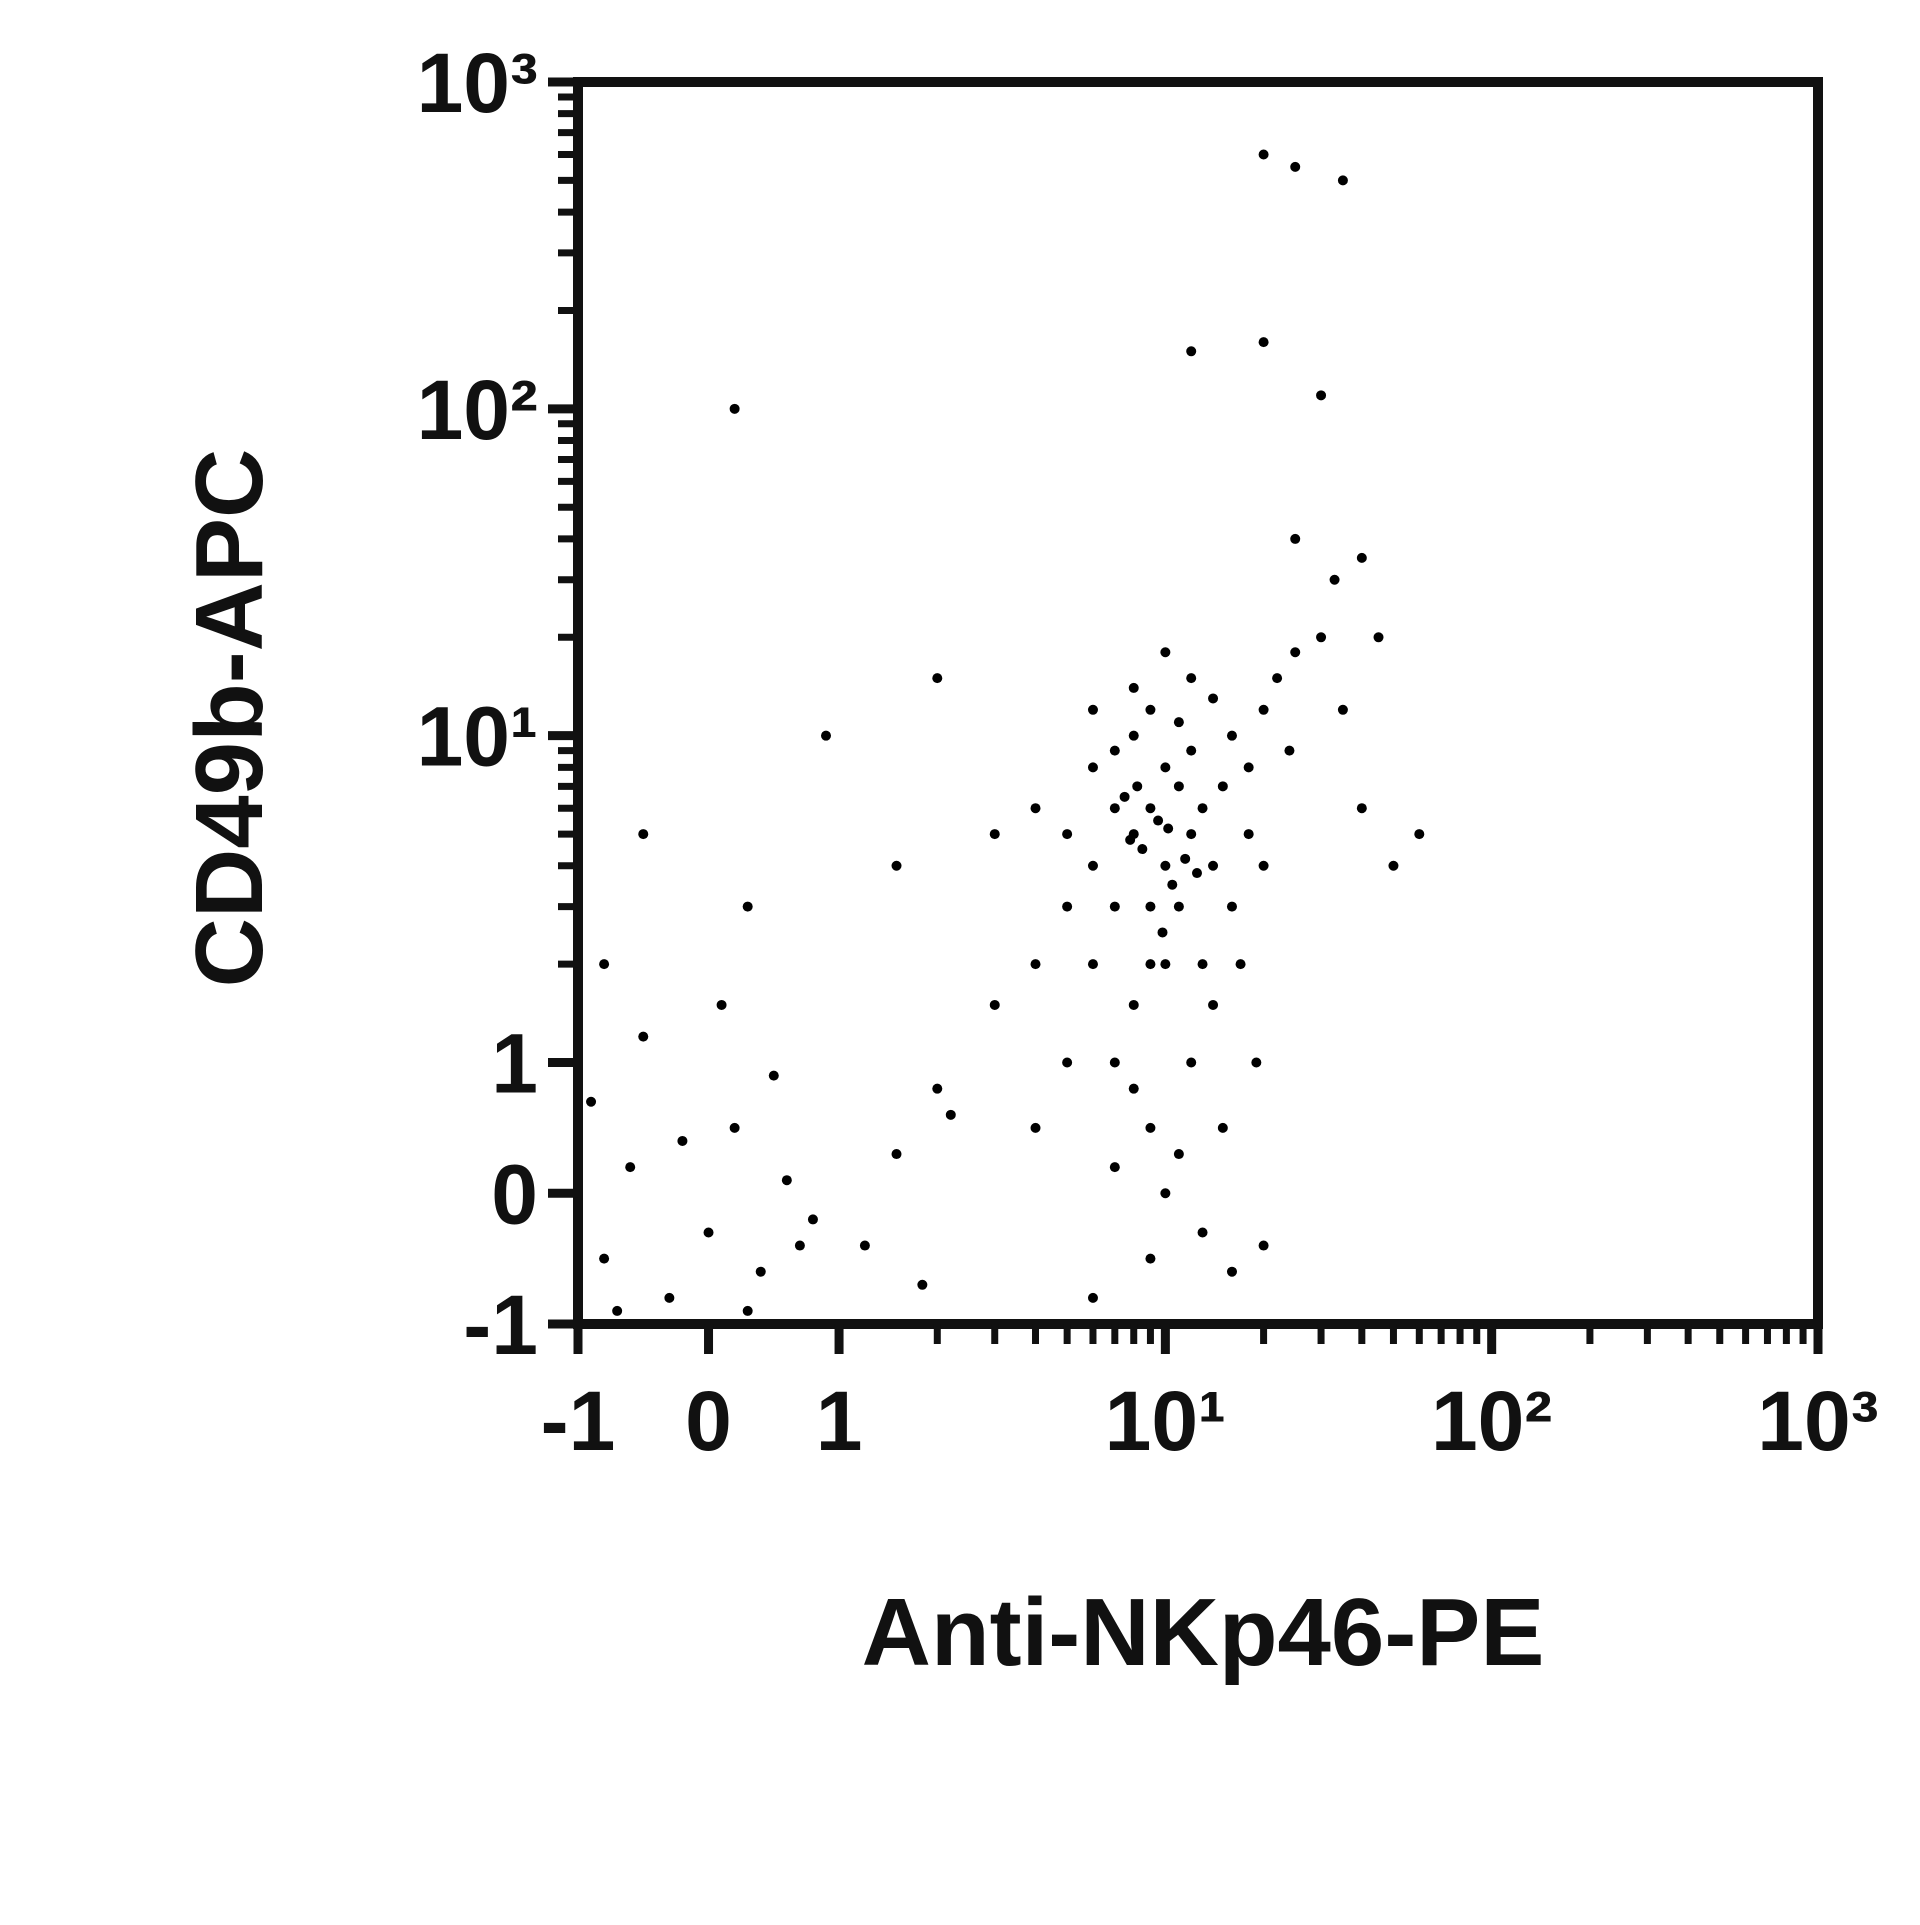  What do you see at coordinates (1165, 1421) in the screenshot?
I see `x-tick-label: 10¹` at bounding box center [1165, 1421].